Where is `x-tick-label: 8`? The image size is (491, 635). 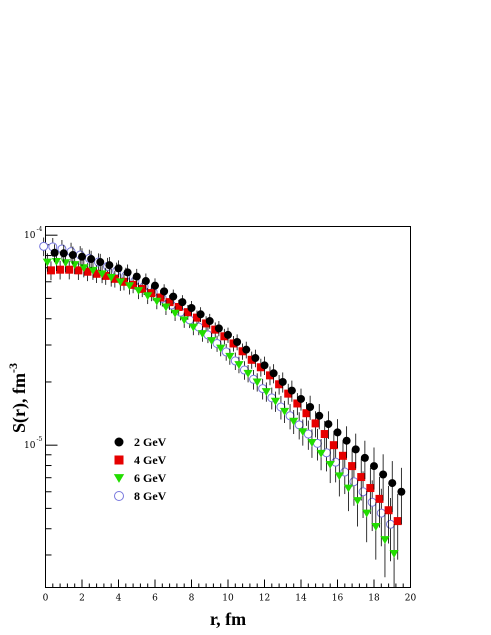 x-tick-label: 8 is located at coordinates (192, 599).